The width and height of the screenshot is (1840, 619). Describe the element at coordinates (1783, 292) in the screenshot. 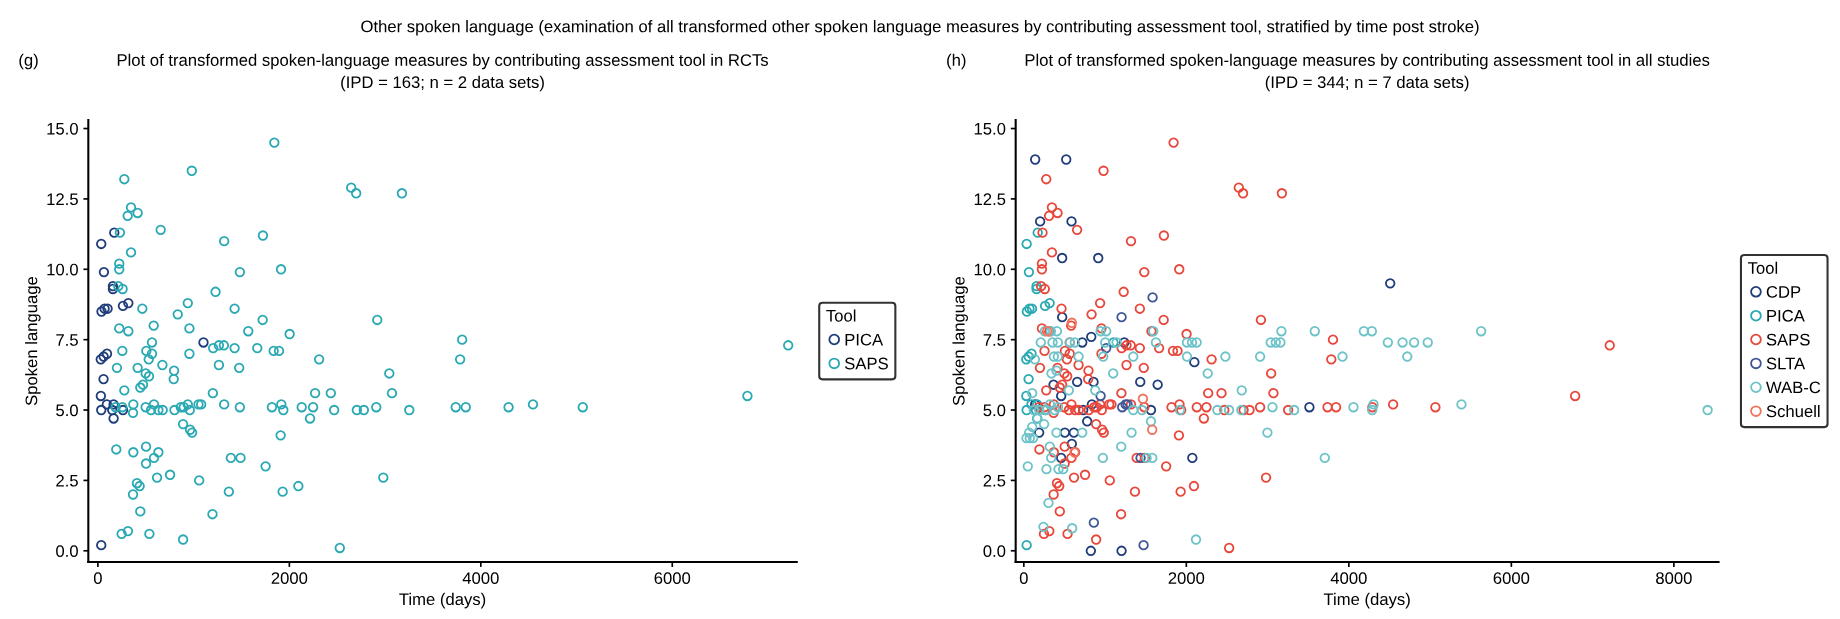

I see `legend-label: CDP` at that location.